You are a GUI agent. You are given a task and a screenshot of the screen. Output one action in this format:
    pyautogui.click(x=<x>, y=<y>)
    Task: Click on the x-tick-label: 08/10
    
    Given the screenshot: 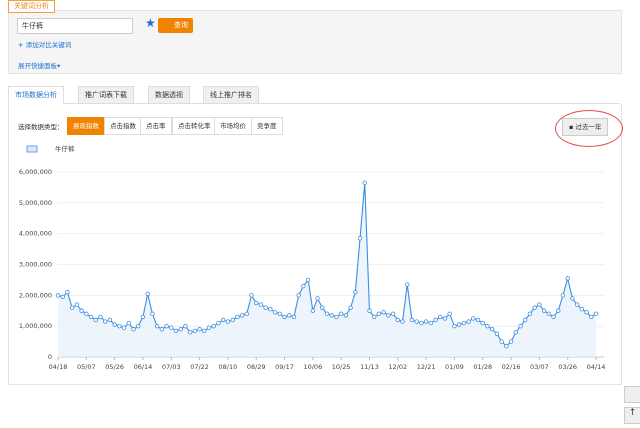 What is the action you would take?
    pyautogui.click(x=228, y=367)
    